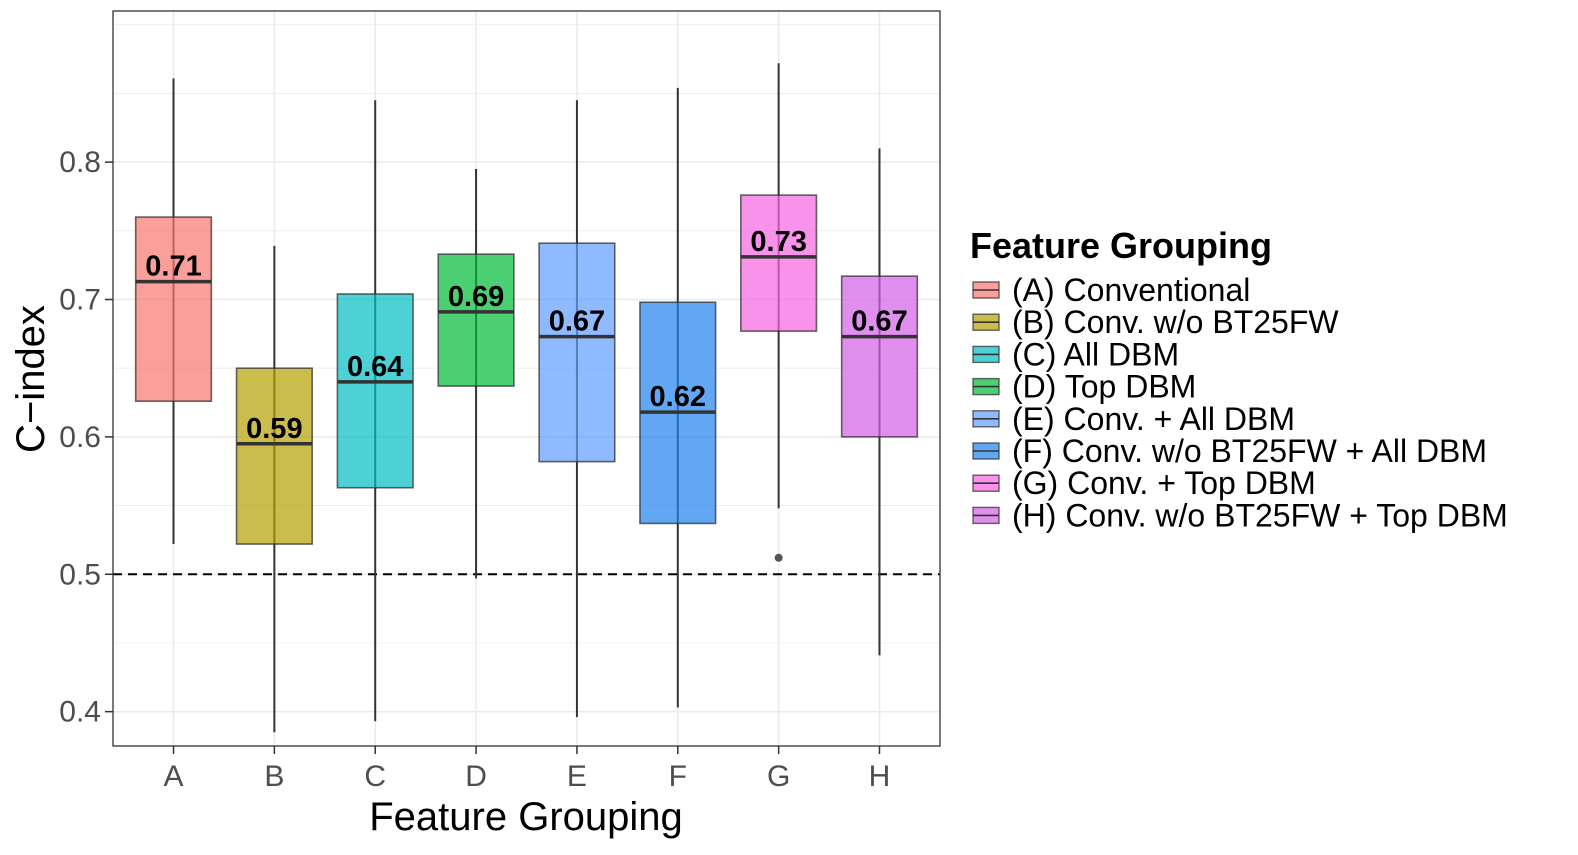 The height and width of the screenshot is (855, 1578). Describe the element at coordinates (577, 322) in the screenshot. I see `median-label-e: 0.67` at that location.